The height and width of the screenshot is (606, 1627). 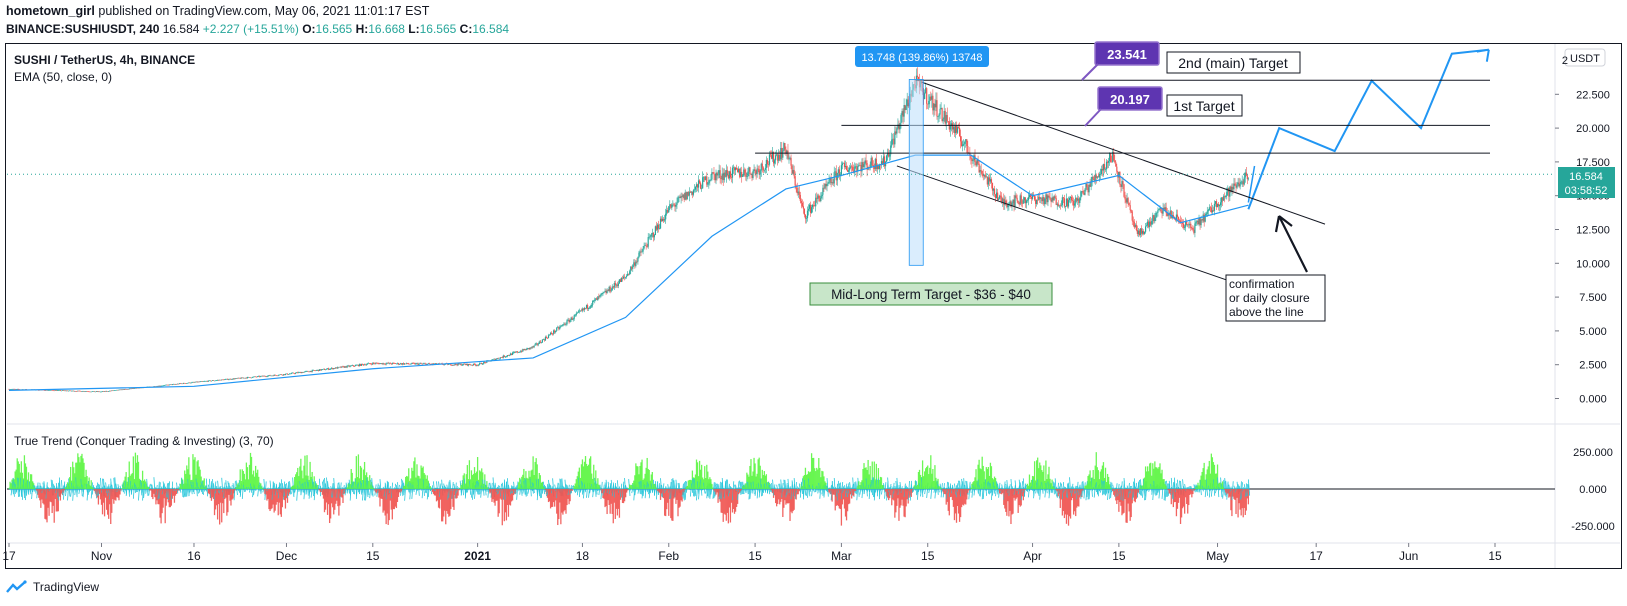 What do you see at coordinates (916, 172) in the screenshot?
I see `range-measure-area` at bounding box center [916, 172].